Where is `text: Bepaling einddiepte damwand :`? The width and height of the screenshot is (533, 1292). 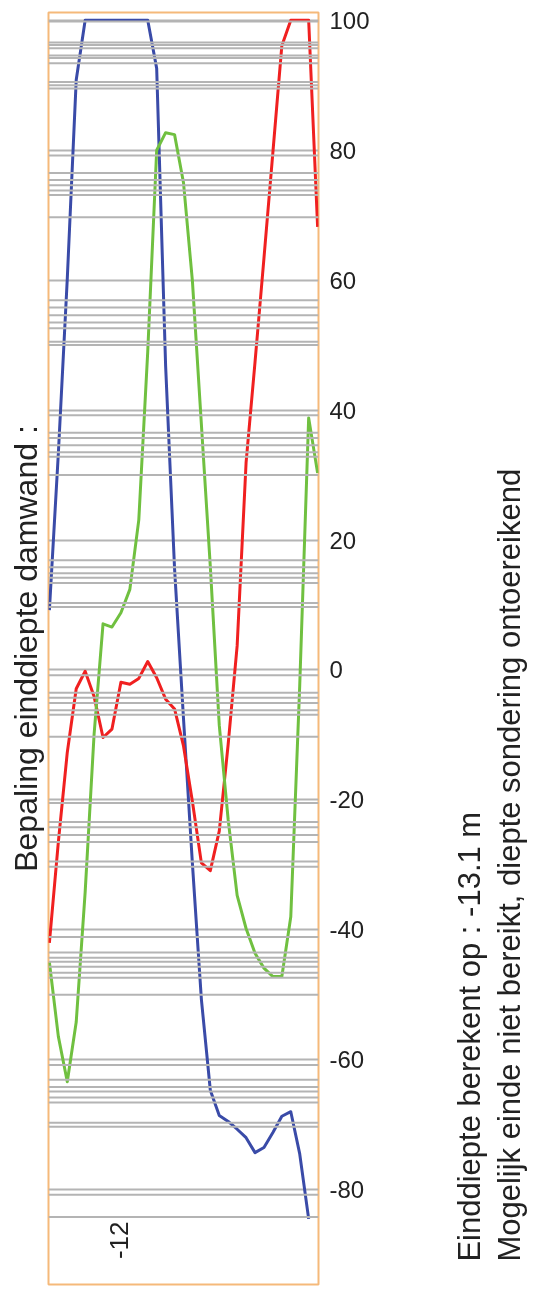
text: Bepaling einddiepte damwand : is located at coordinates (25, 648).